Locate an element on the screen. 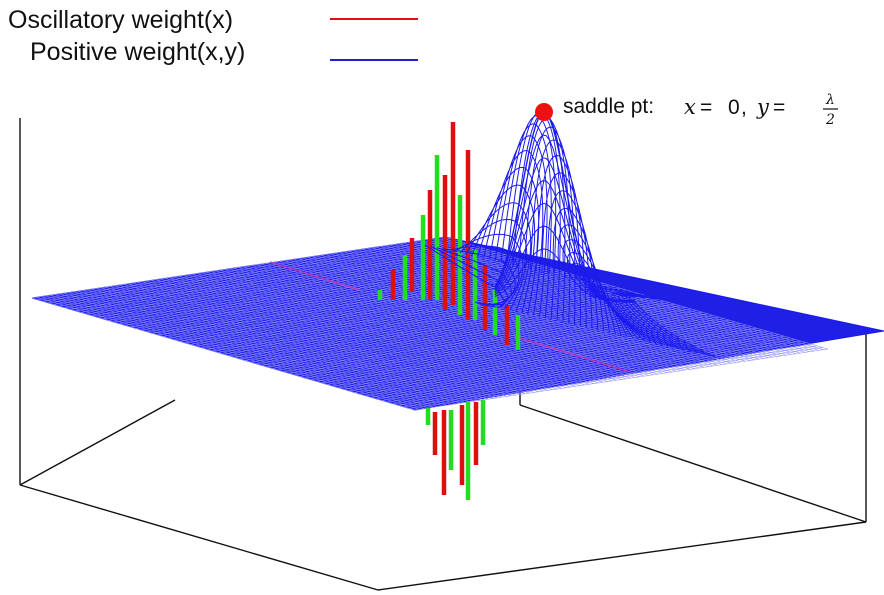 The height and width of the screenshot is (595, 884). oscillatory-bars is located at coordinates (449, 311).